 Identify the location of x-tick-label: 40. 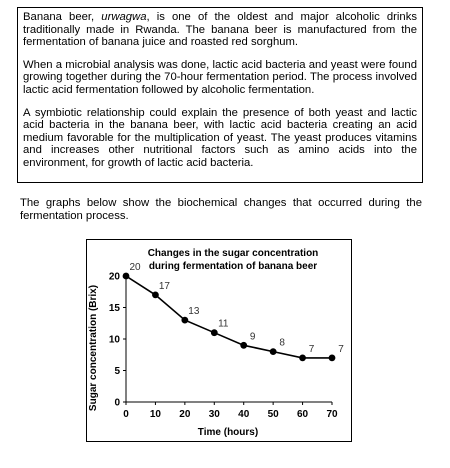
(244, 414).